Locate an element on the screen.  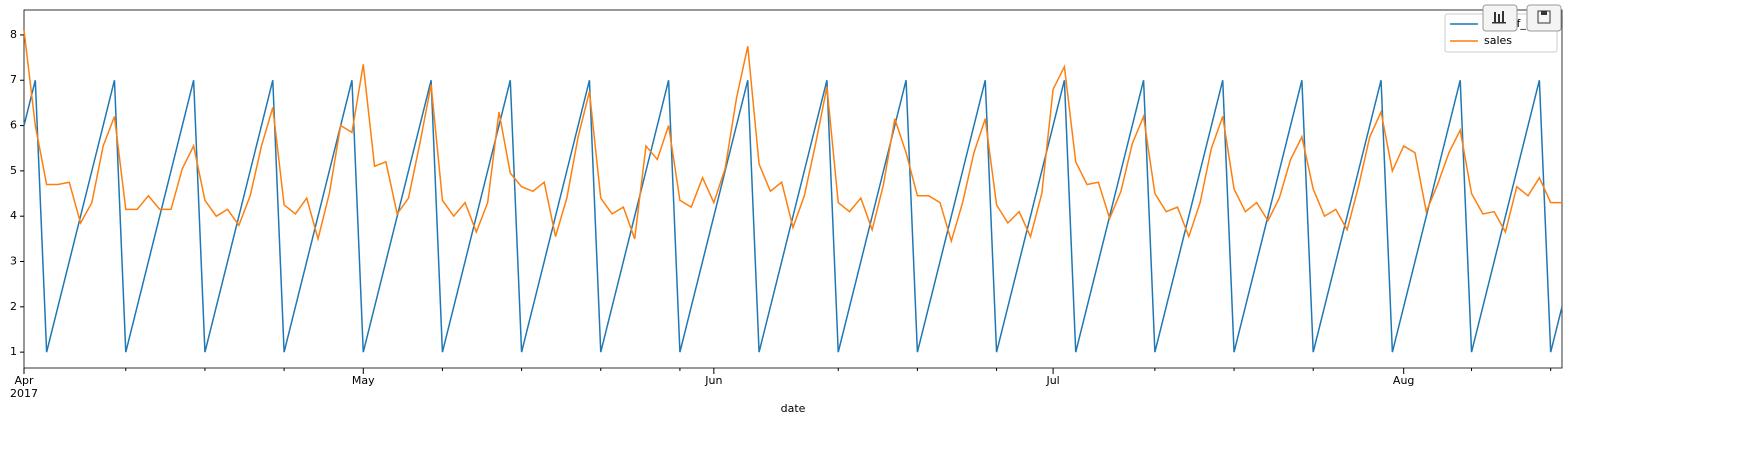
save-button is located at coordinates (1544, 18).